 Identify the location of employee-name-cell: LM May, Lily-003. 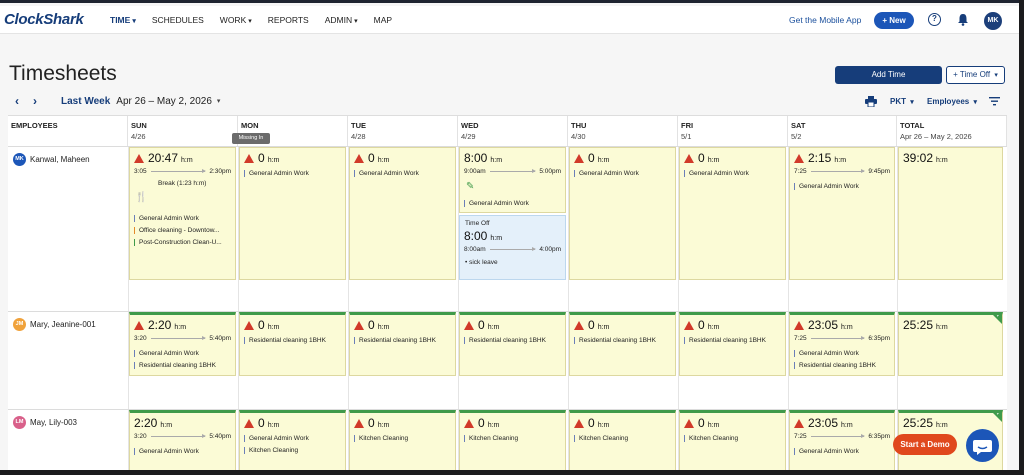
(45, 422).